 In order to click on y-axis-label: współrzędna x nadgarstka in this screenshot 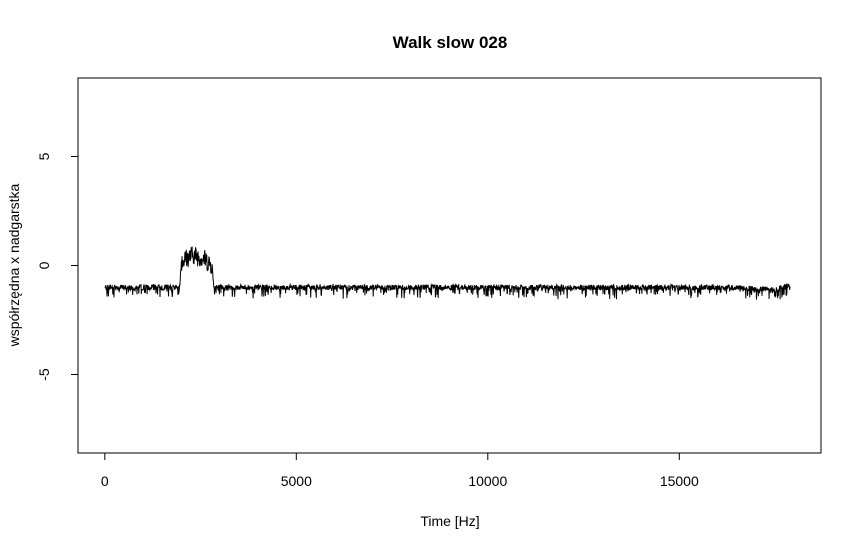, I will do `click(14, 265)`.